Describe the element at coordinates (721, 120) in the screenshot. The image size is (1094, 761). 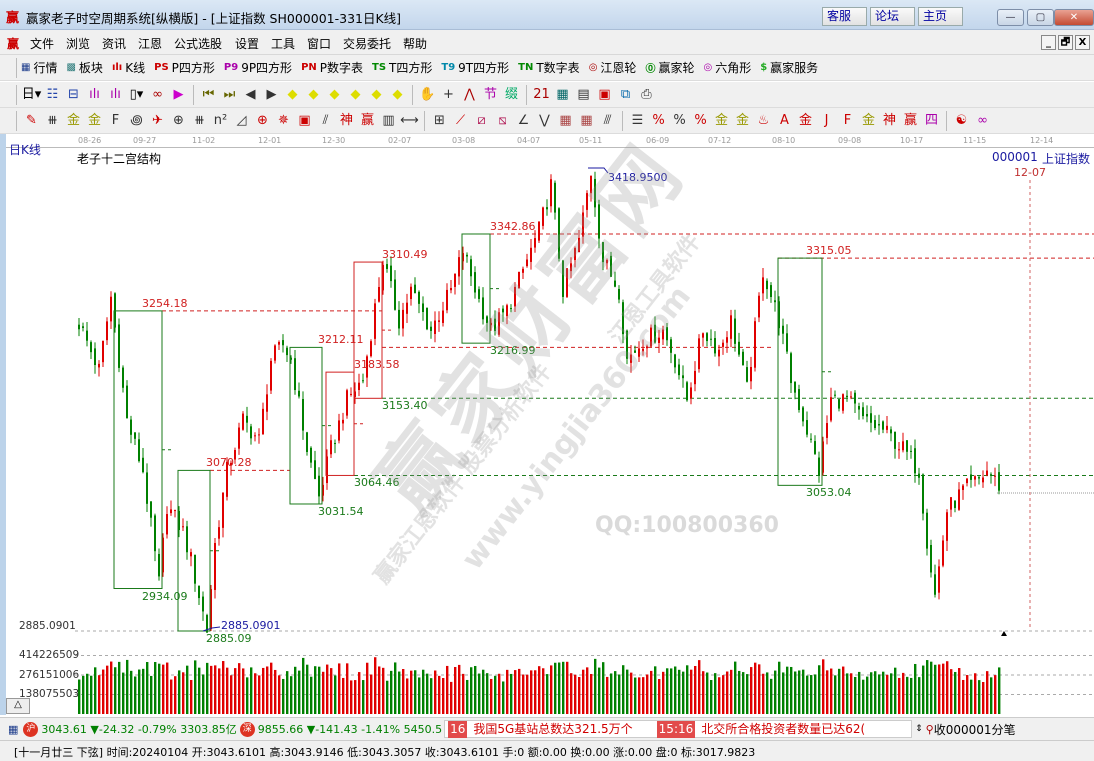
I see `gold-coin-icon: 金` at that location.